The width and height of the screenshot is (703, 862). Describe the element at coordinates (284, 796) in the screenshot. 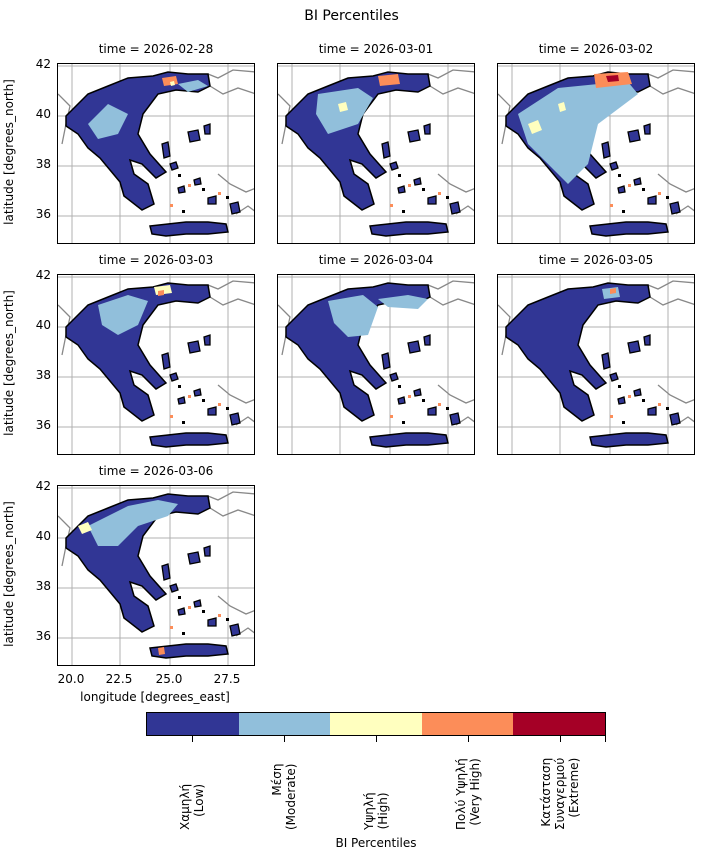

I see `colorbar-class-label: Μέση (Moderate)` at that location.